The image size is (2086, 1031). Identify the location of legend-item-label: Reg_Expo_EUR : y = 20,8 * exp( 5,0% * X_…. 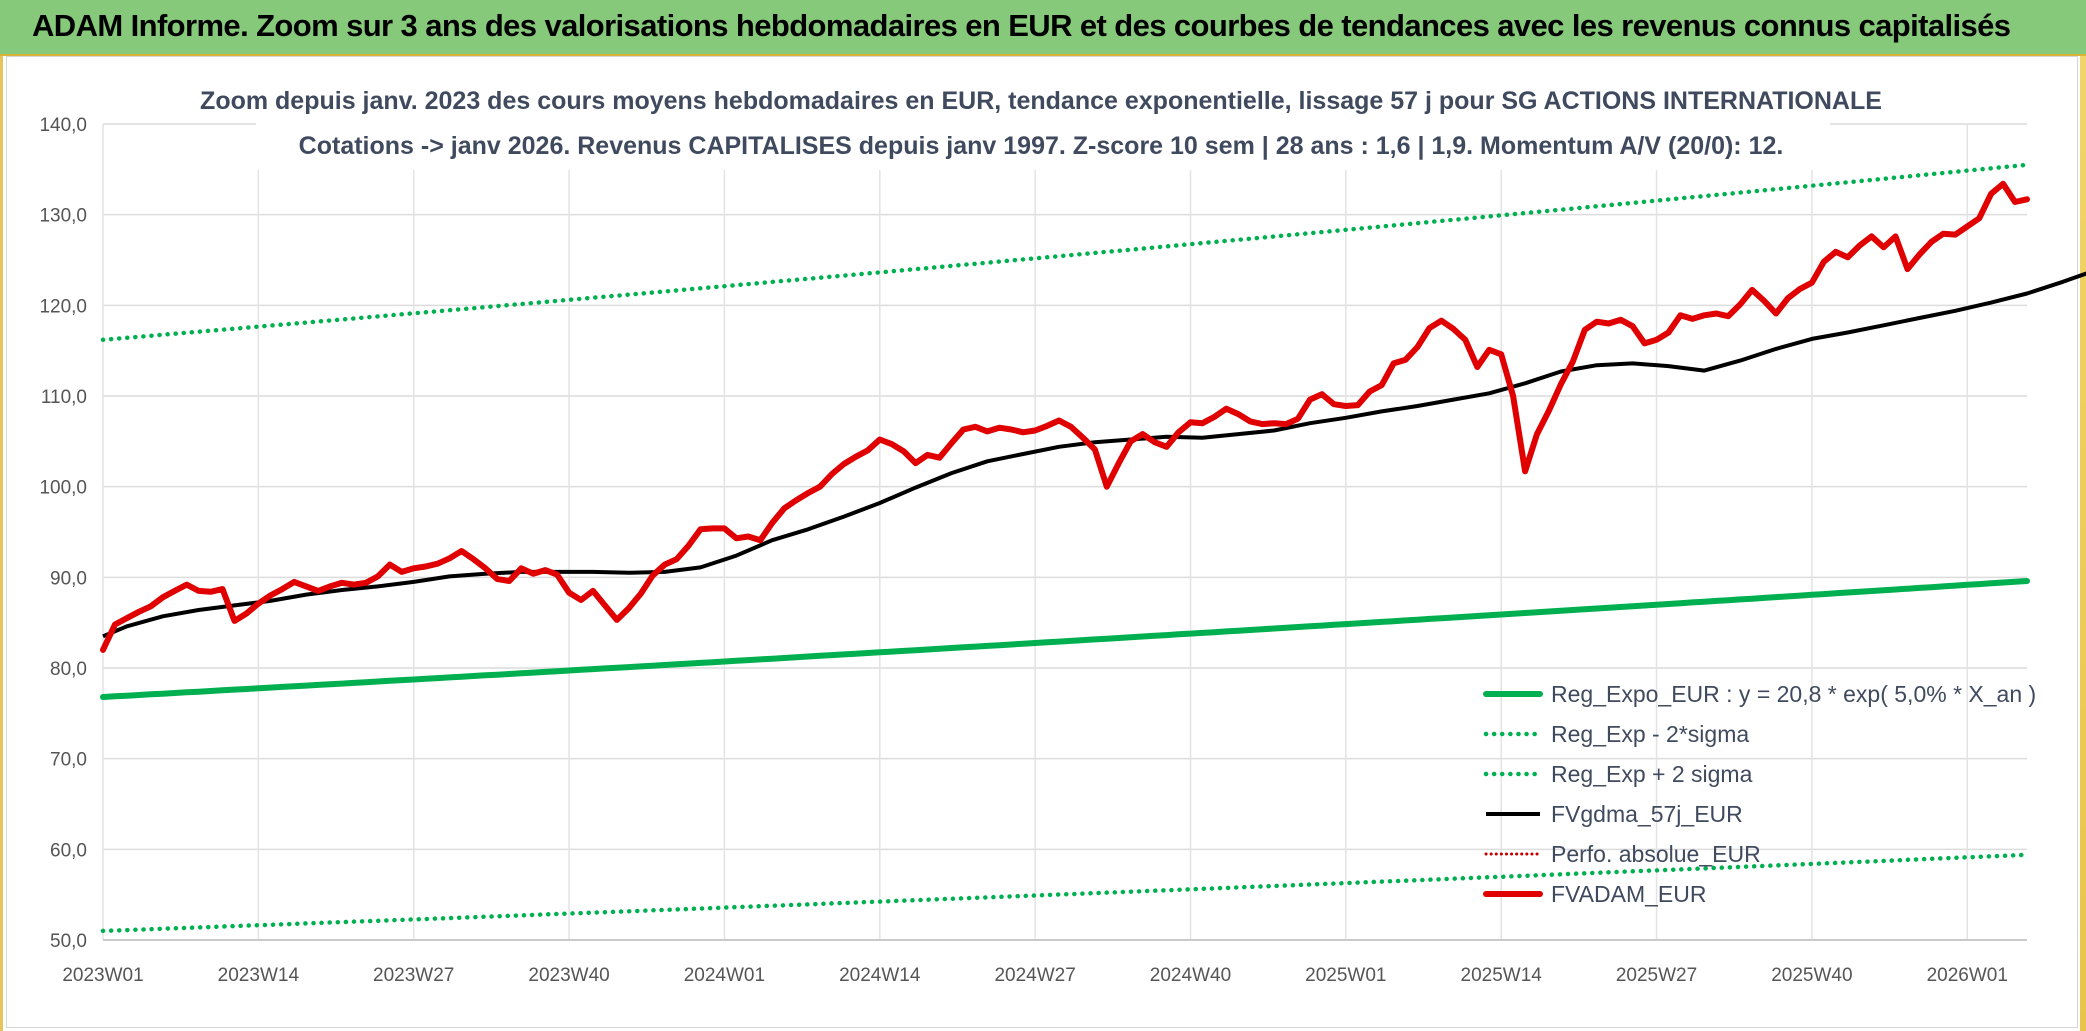
(1793, 694).